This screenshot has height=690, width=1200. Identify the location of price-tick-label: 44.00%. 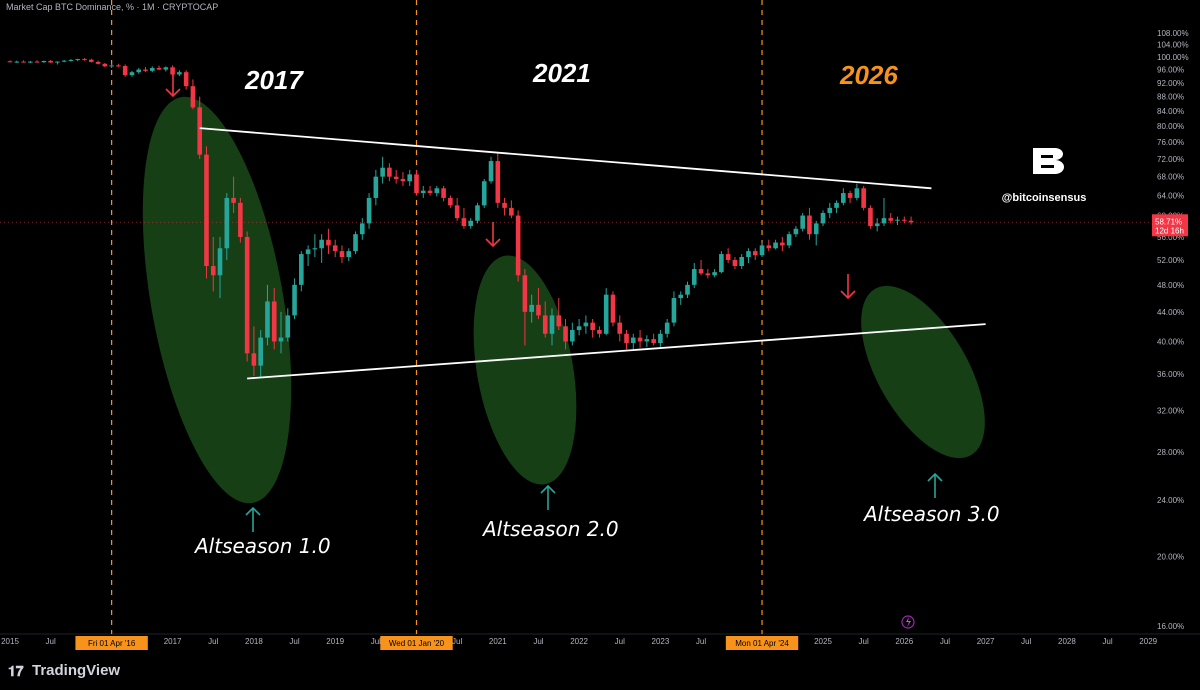
(1170, 312).